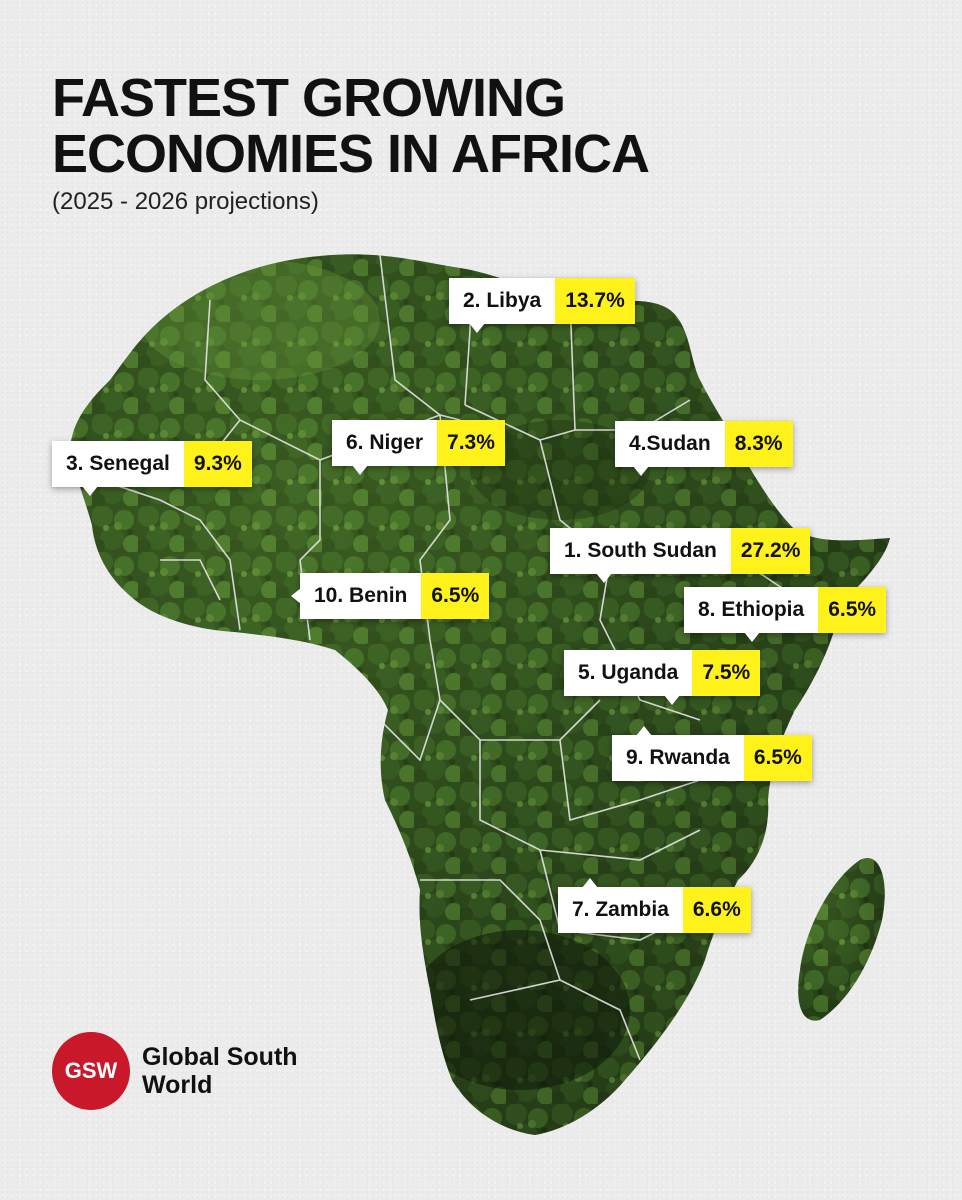 The height and width of the screenshot is (1200, 962). I want to click on country-name: 9. Rwanda, so click(678, 758).